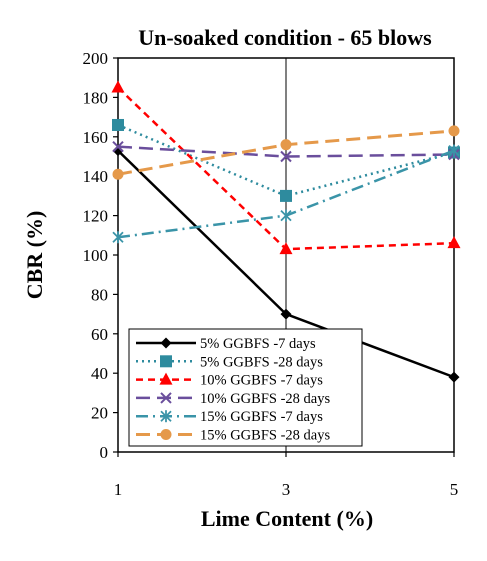 This screenshot has height=561, width=487. Describe the element at coordinates (261, 381) in the screenshot. I see `legend-label: 10% GGBFS -7 days` at that location.